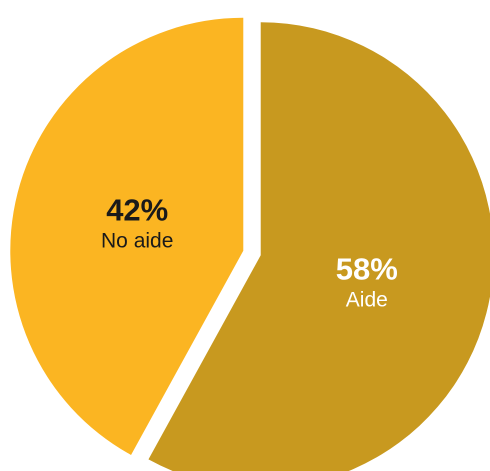  Describe the element at coordinates (137, 210) in the screenshot. I see `slice-percent-label: 42%` at that location.